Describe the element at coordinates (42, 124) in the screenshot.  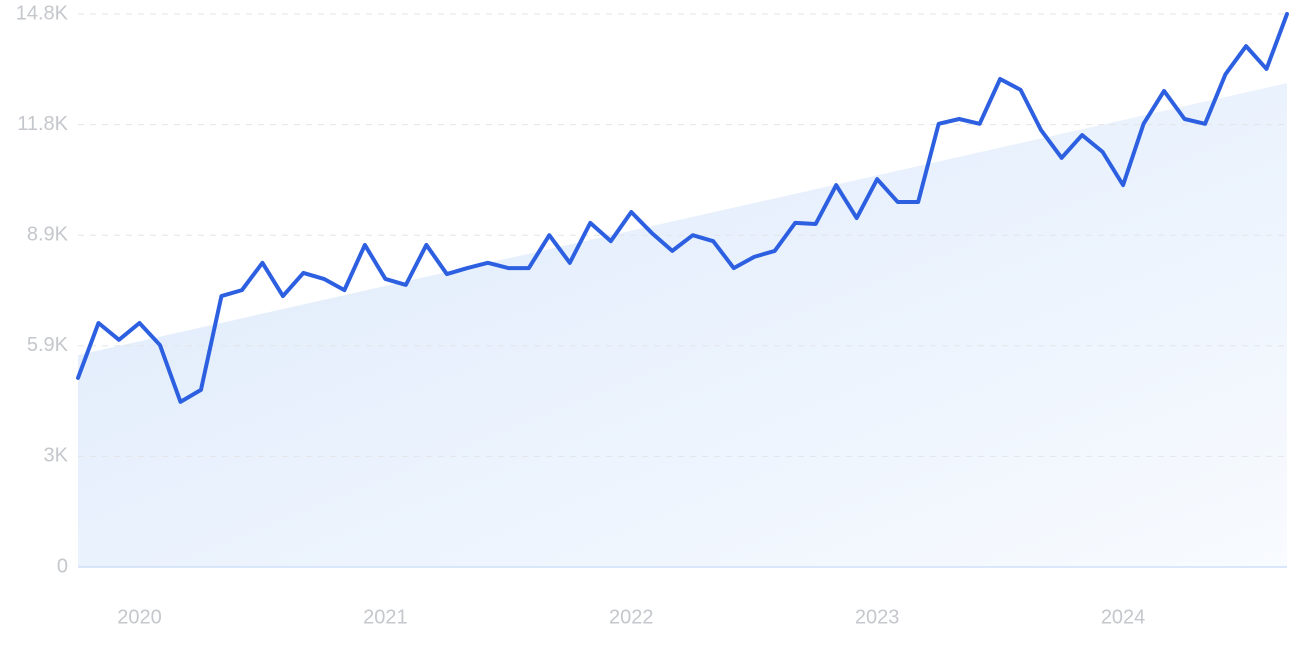
I see `y-tick-label: 11.8K` at that location.